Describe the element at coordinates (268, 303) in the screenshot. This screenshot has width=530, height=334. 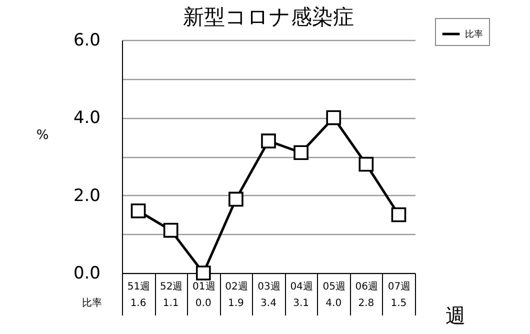
I see `data-label: 3.4` at that location.